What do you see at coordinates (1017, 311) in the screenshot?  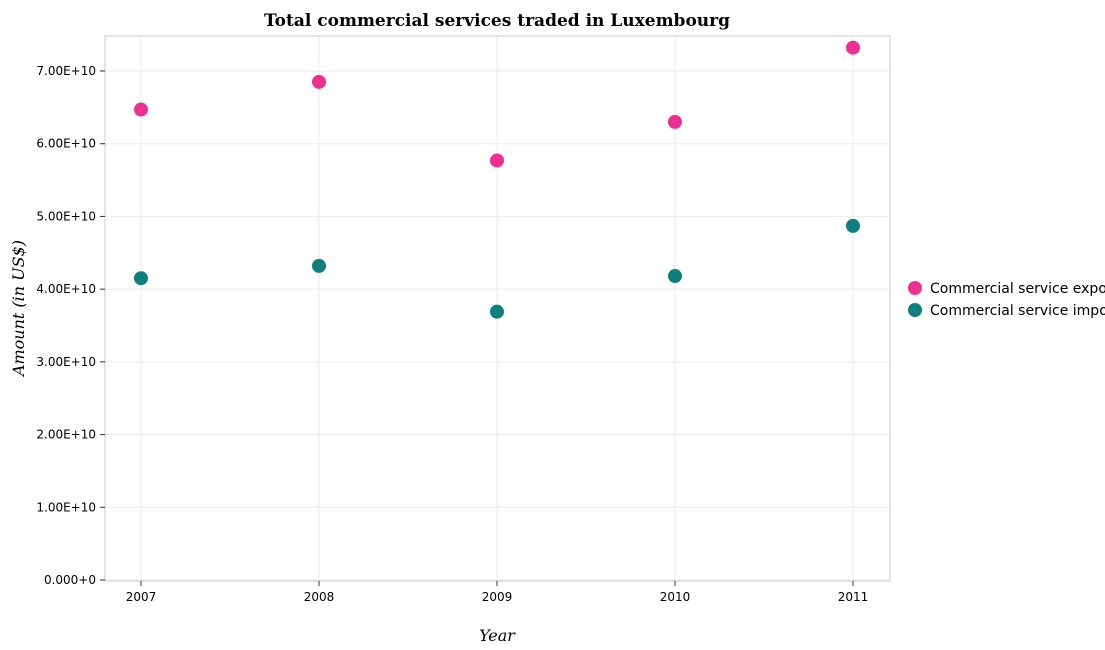 I see `legend-label: Commercial service imports` at bounding box center [1017, 311].